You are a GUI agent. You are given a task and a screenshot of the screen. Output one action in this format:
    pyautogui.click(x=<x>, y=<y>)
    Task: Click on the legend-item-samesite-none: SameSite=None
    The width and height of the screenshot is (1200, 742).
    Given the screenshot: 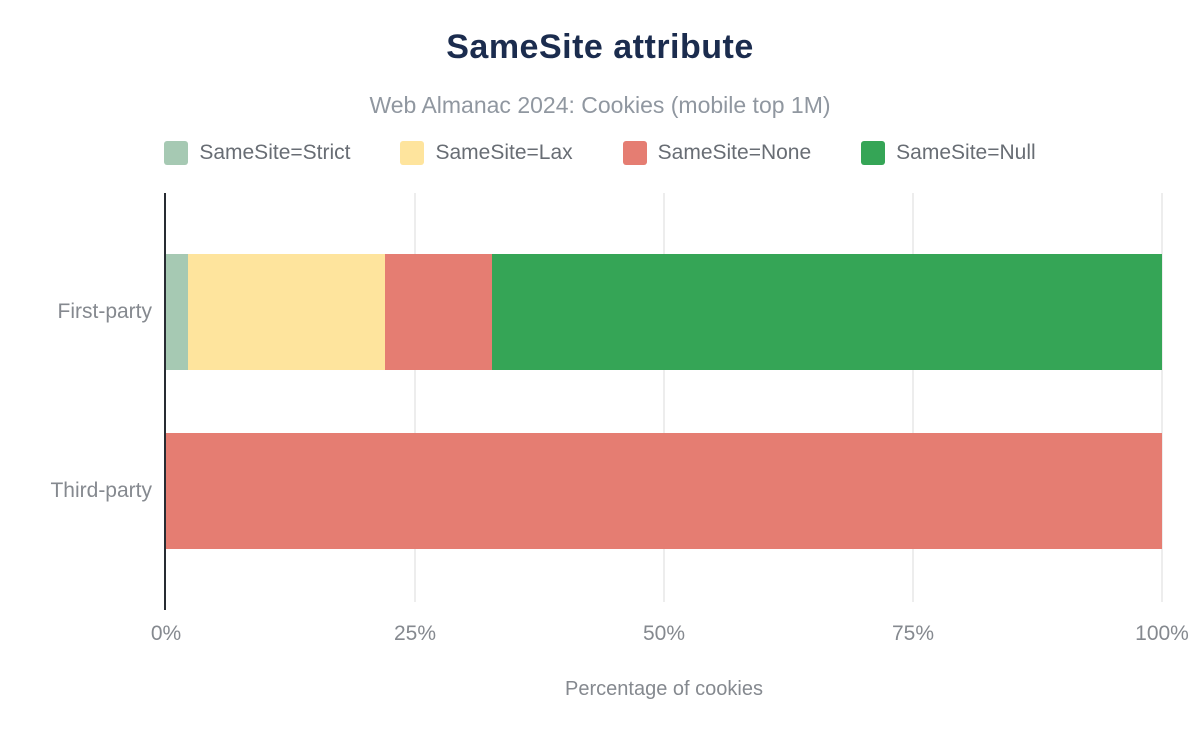 What is the action you would take?
    pyautogui.click(x=717, y=153)
    